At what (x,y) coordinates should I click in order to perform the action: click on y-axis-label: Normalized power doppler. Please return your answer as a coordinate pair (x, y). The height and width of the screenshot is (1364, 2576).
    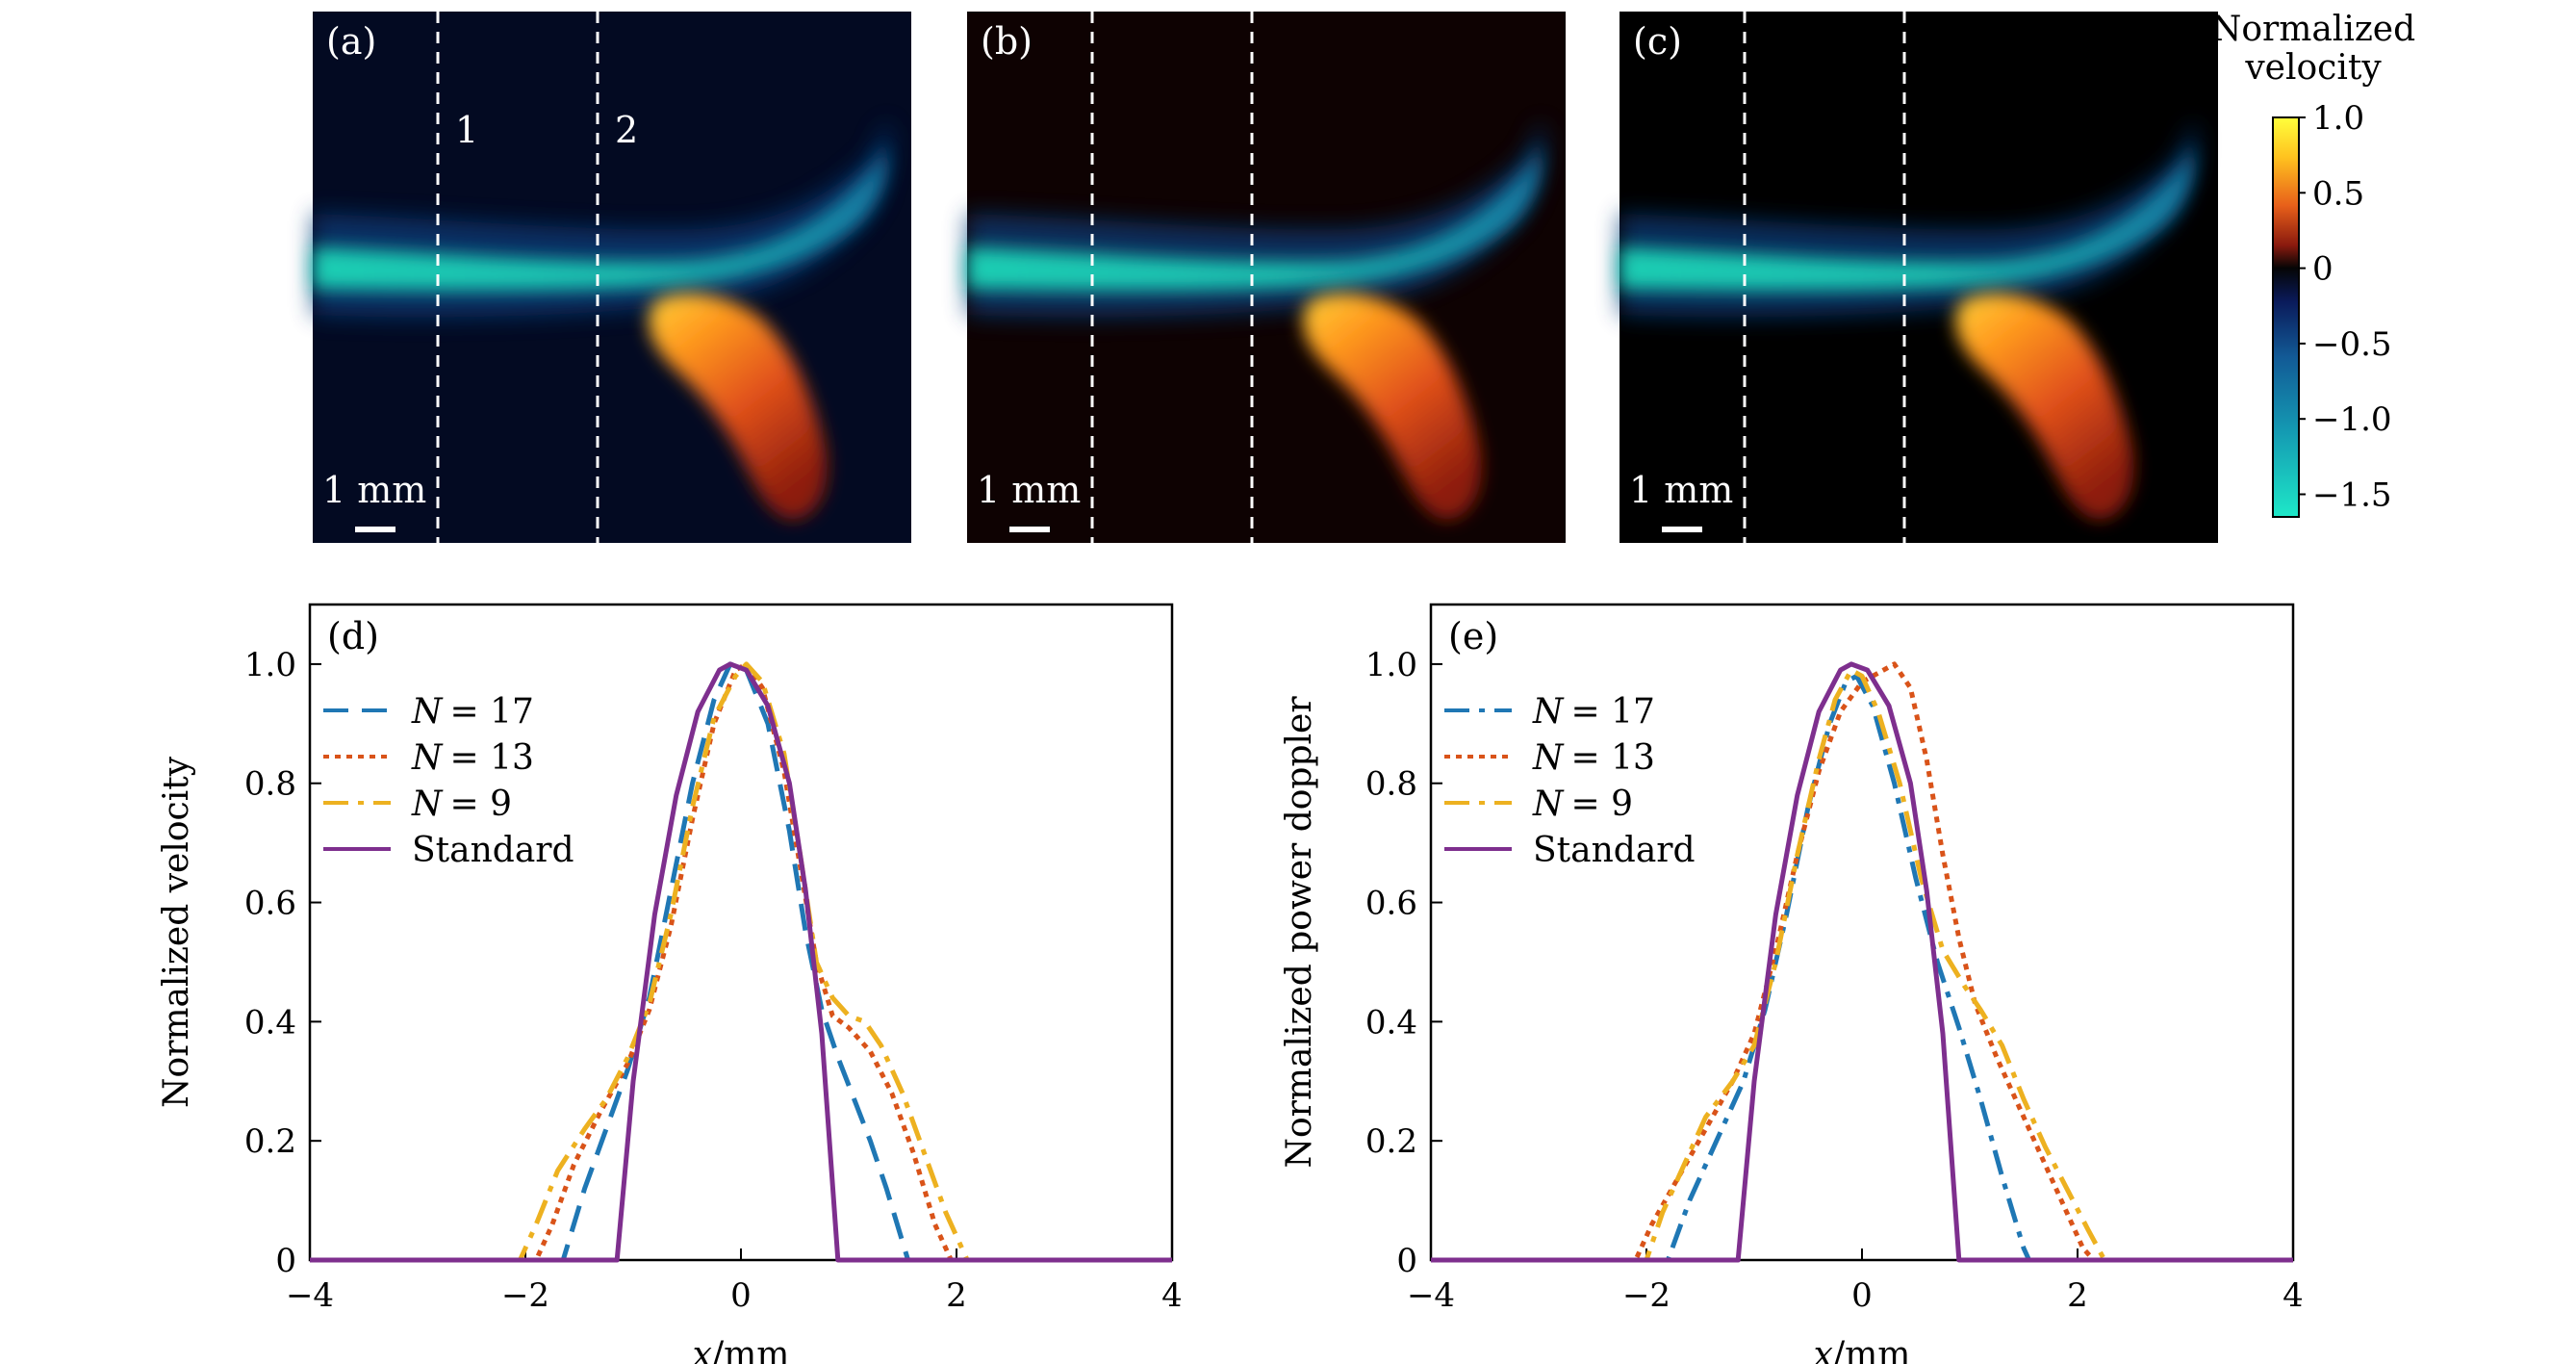
    Looking at the image, I should click on (1299, 933).